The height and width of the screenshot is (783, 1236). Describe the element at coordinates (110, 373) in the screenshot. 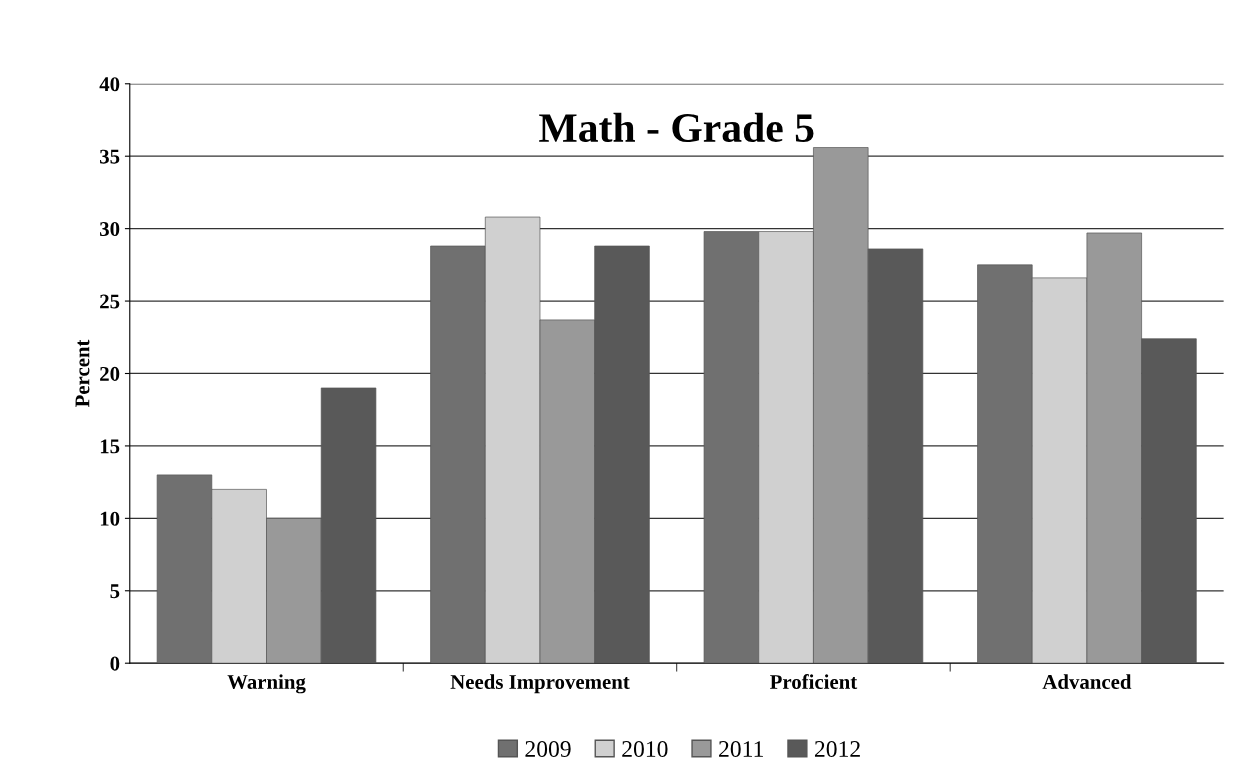

I see `y-tick-label: 20` at that location.